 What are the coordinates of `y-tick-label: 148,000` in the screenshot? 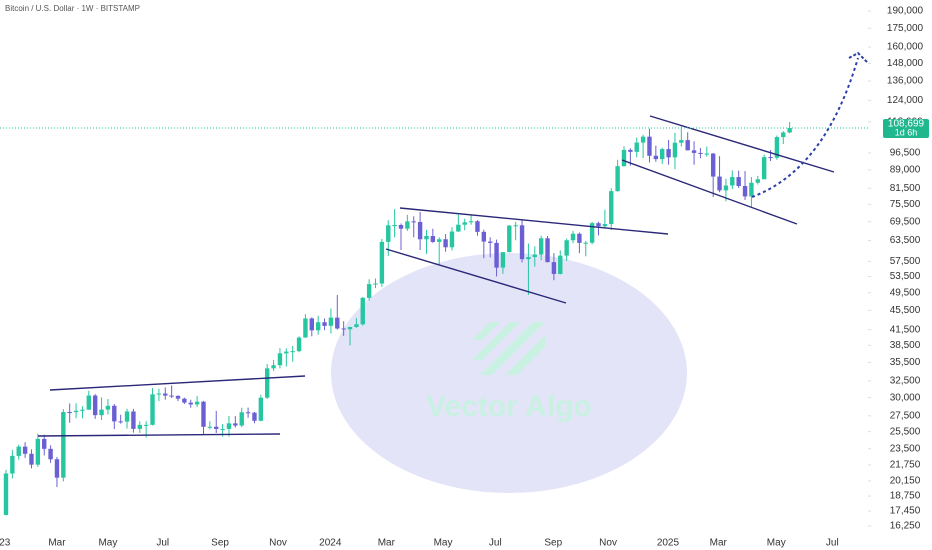 It's located at (905, 63).